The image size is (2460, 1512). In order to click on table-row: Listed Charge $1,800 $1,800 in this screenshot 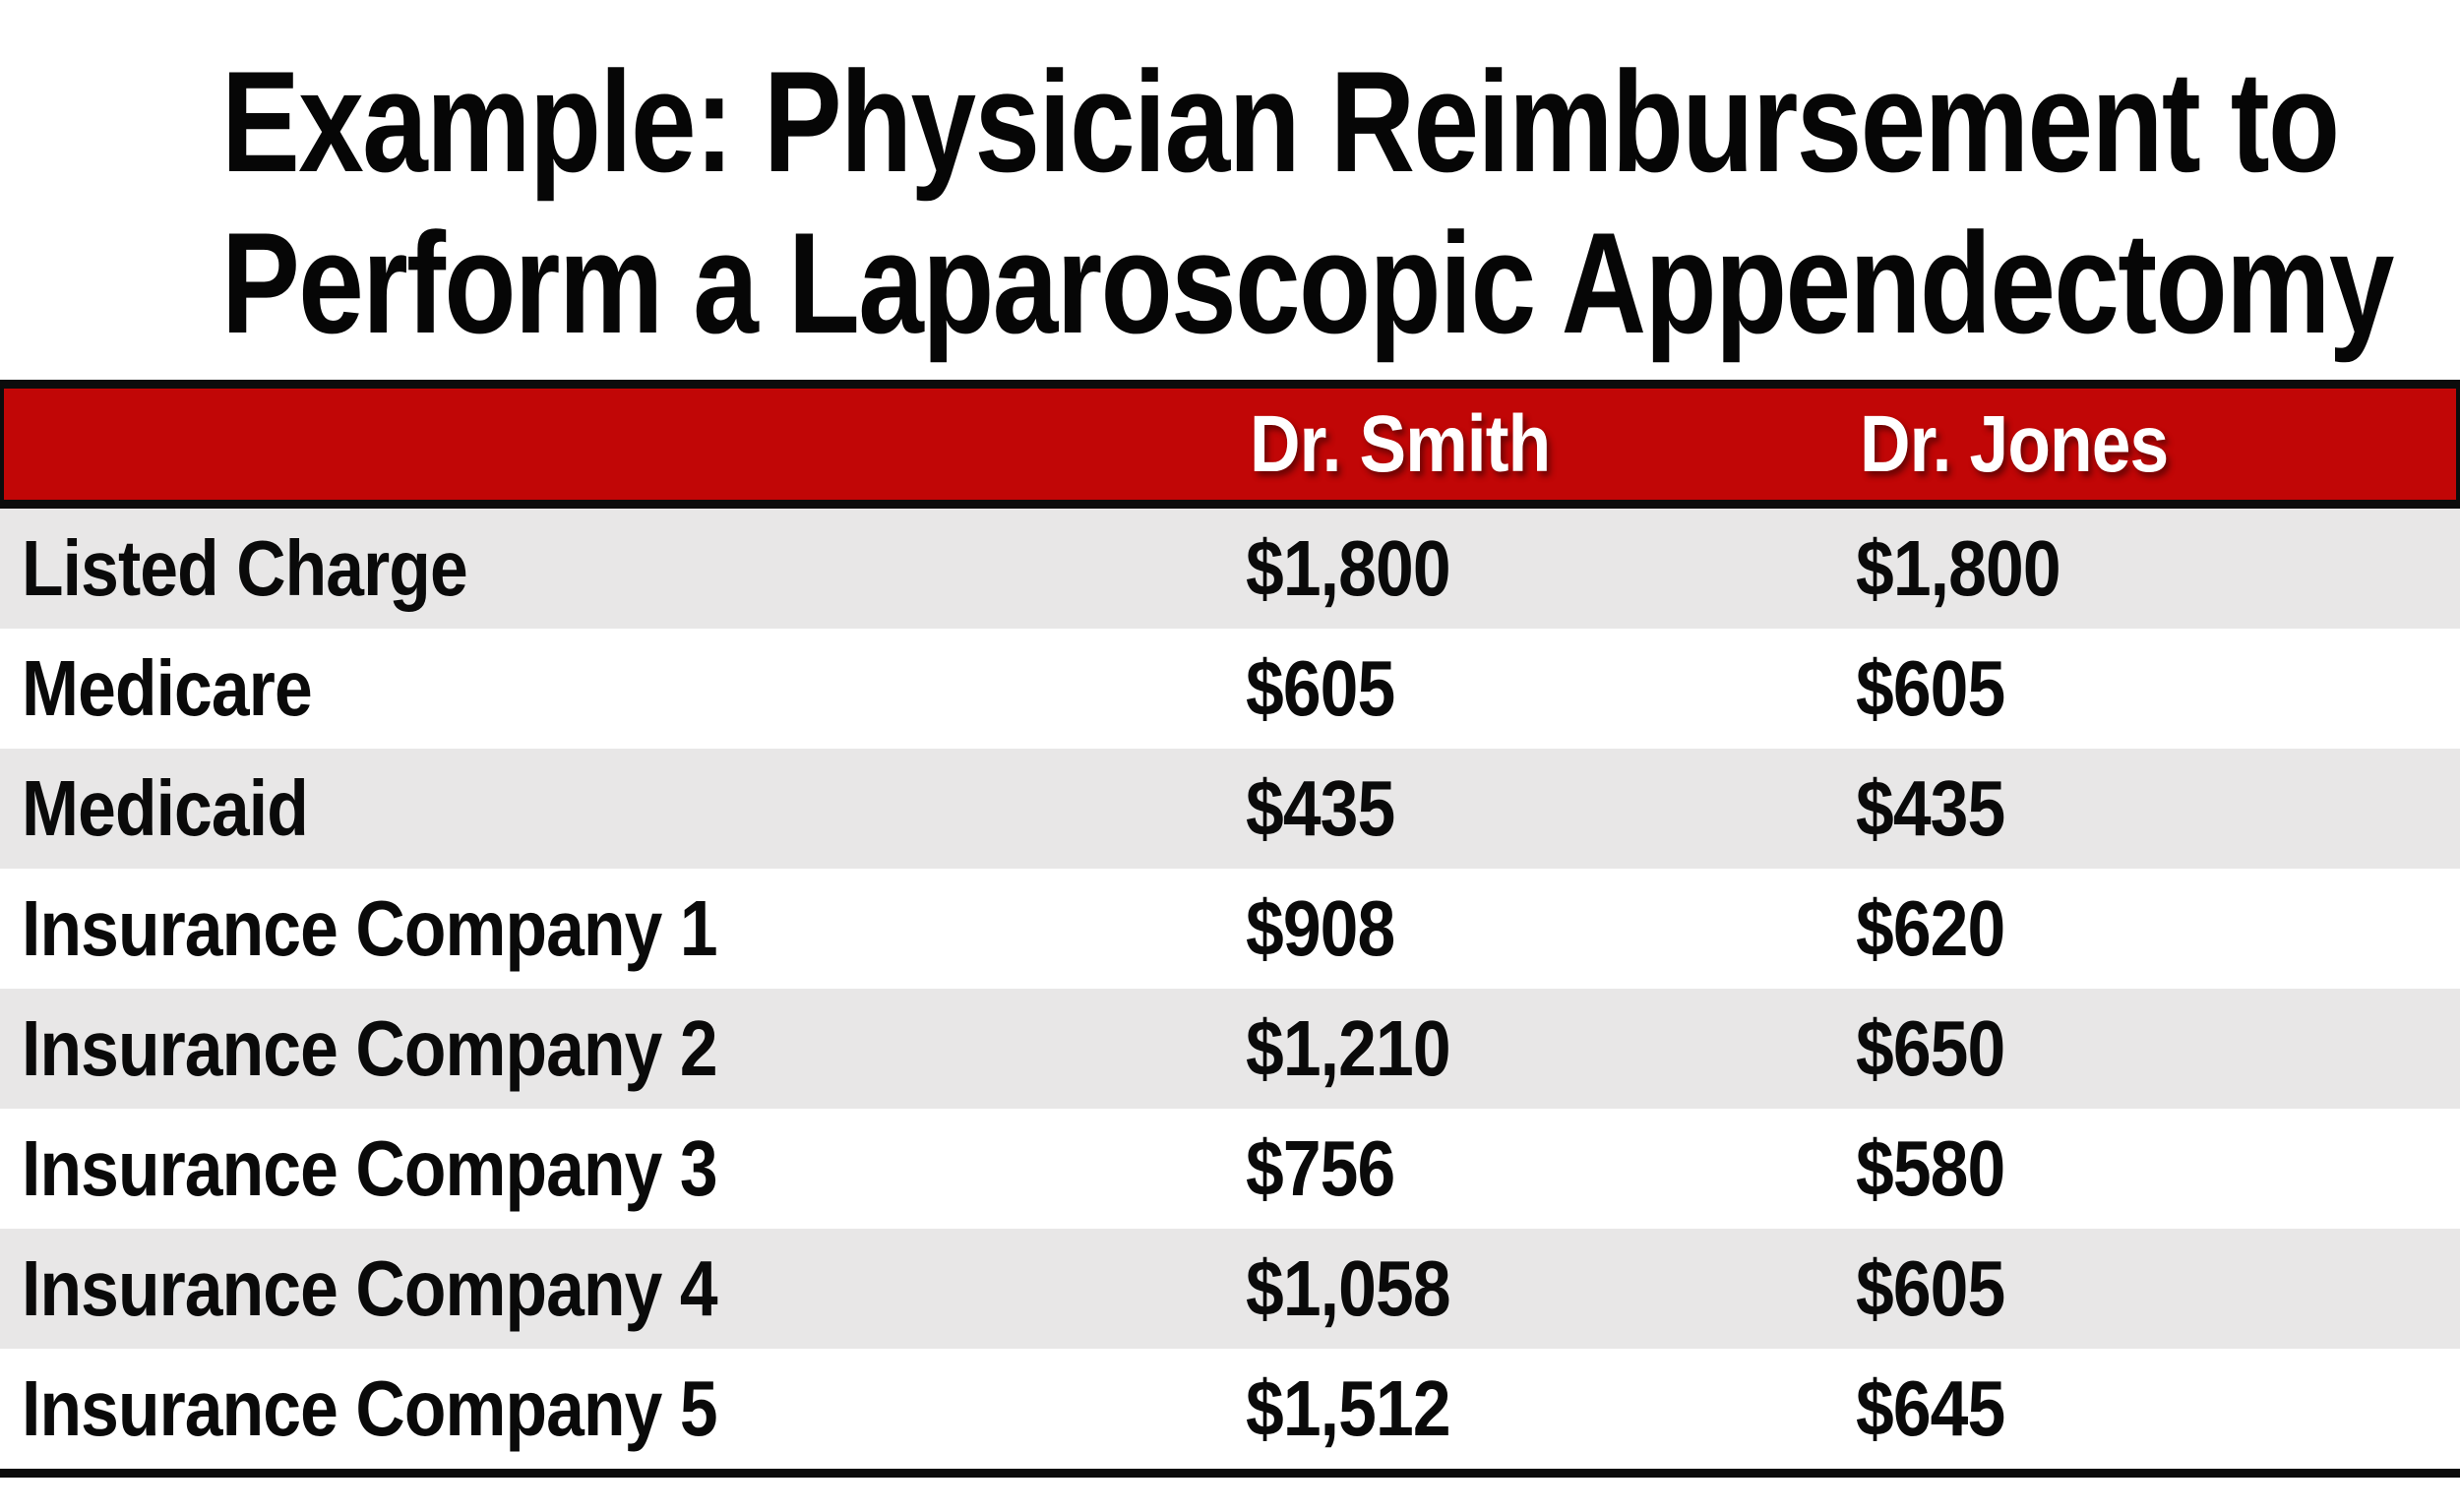, I will do `click(1230, 569)`.